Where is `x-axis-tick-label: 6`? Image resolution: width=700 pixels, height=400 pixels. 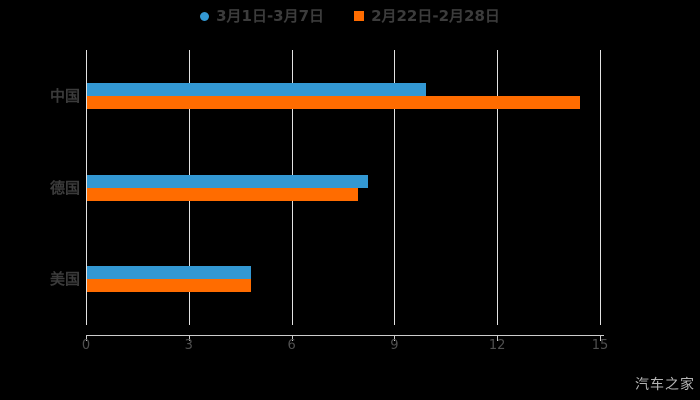 x-axis-tick-label: 6 is located at coordinates (291, 345).